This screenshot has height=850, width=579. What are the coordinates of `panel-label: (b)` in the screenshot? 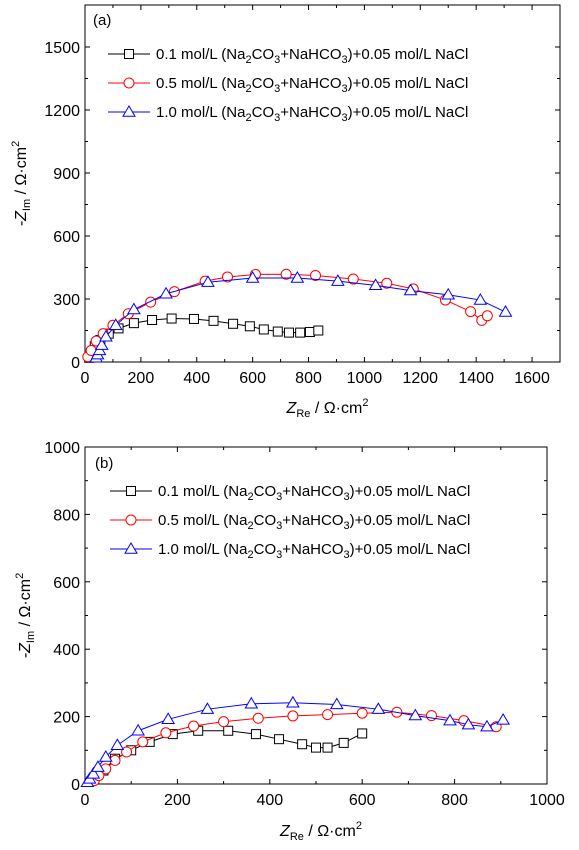 It's located at (104, 463).